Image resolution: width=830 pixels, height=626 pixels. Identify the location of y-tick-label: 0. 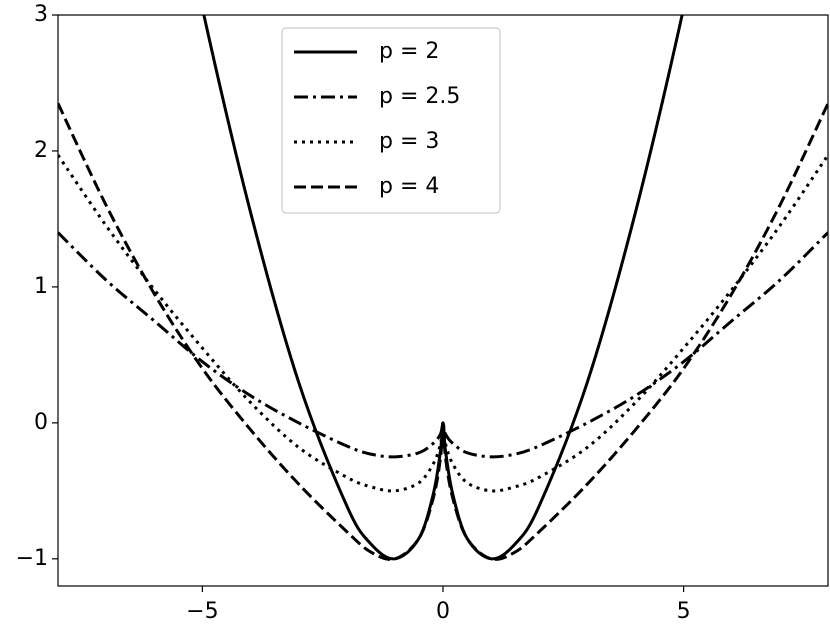
(41, 422).